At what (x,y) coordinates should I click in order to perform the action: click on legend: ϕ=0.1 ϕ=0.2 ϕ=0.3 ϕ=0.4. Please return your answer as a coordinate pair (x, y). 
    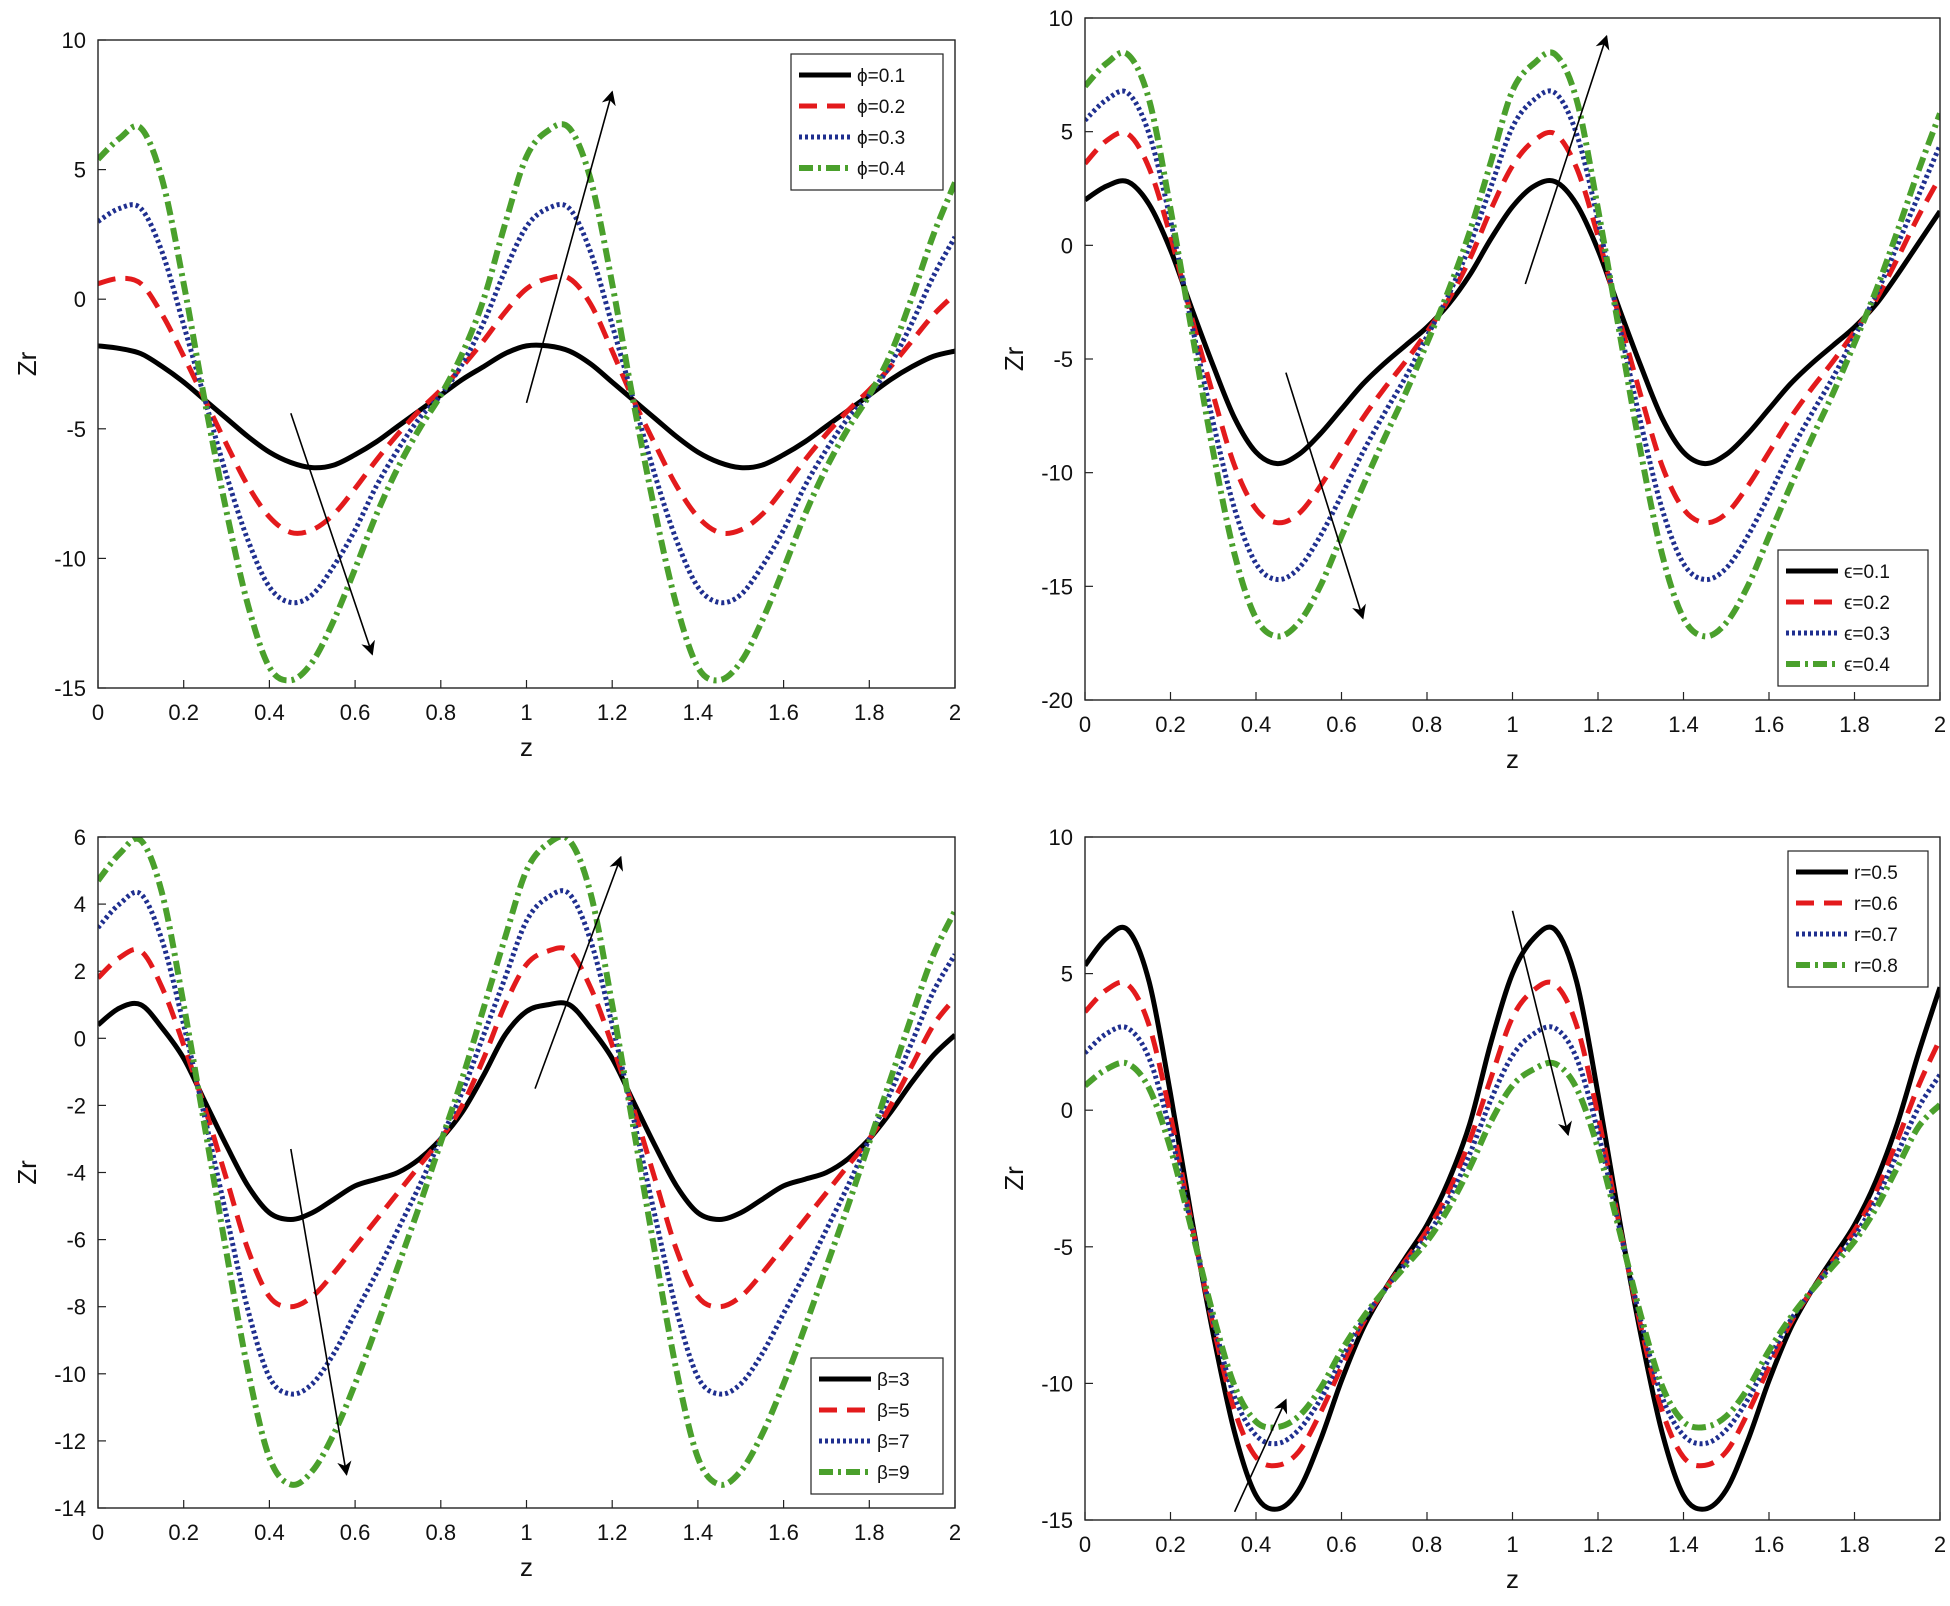
    Looking at the image, I should click on (867, 122).